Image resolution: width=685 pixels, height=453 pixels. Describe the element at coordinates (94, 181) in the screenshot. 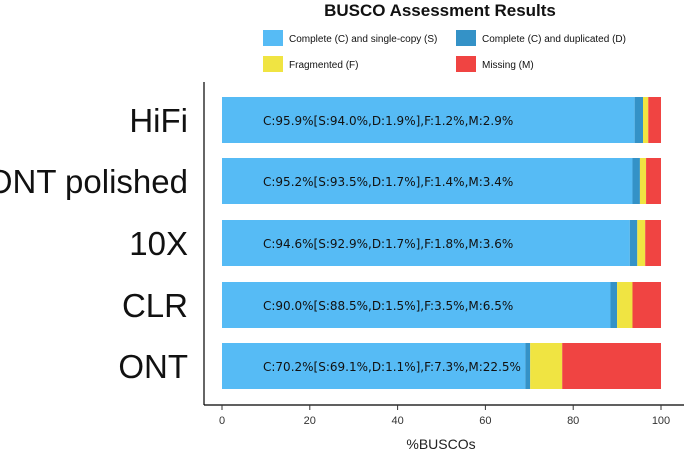

I see `category-label: ONT polished` at that location.